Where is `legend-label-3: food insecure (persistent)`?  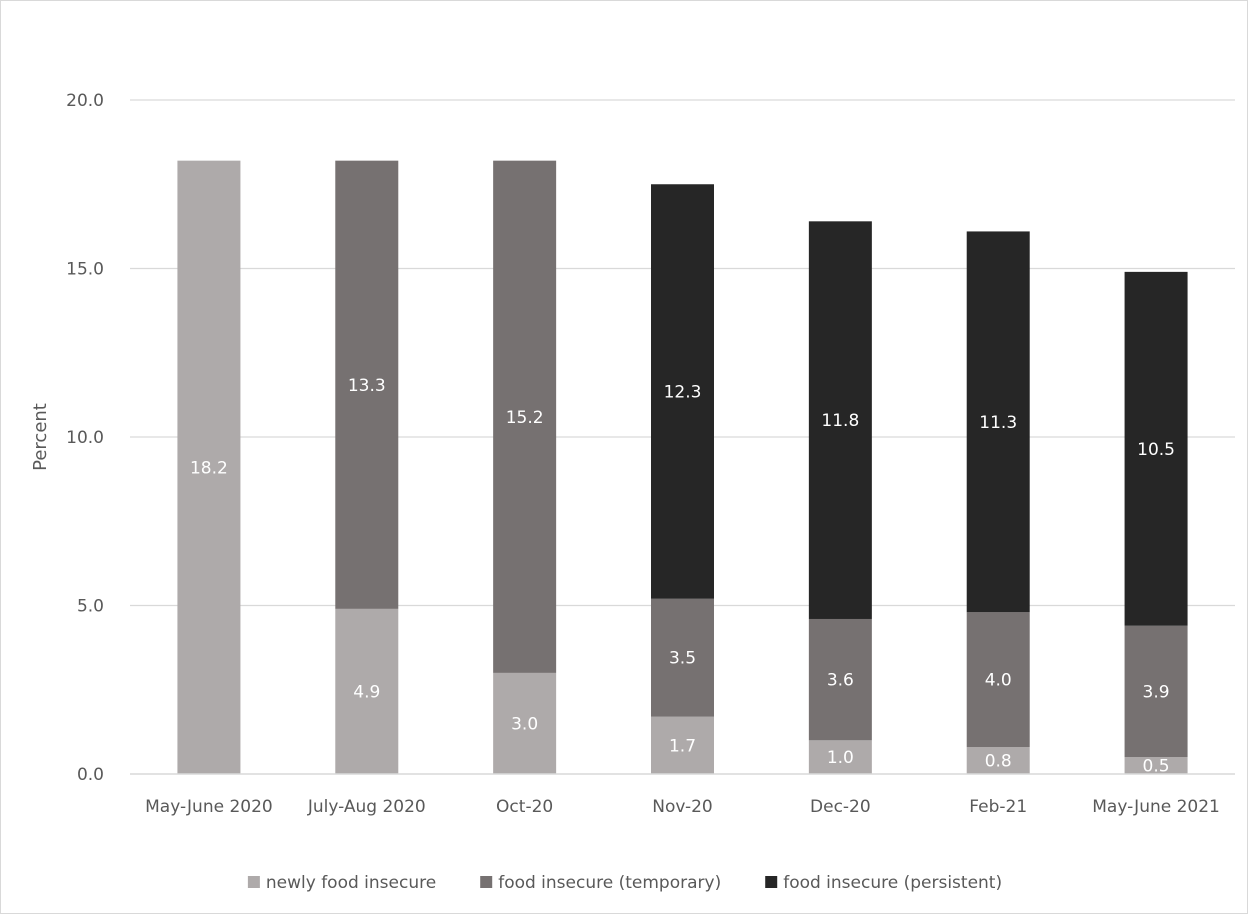 legend-label-3: food insecure (persistent) is located at coordinates (892, 883).